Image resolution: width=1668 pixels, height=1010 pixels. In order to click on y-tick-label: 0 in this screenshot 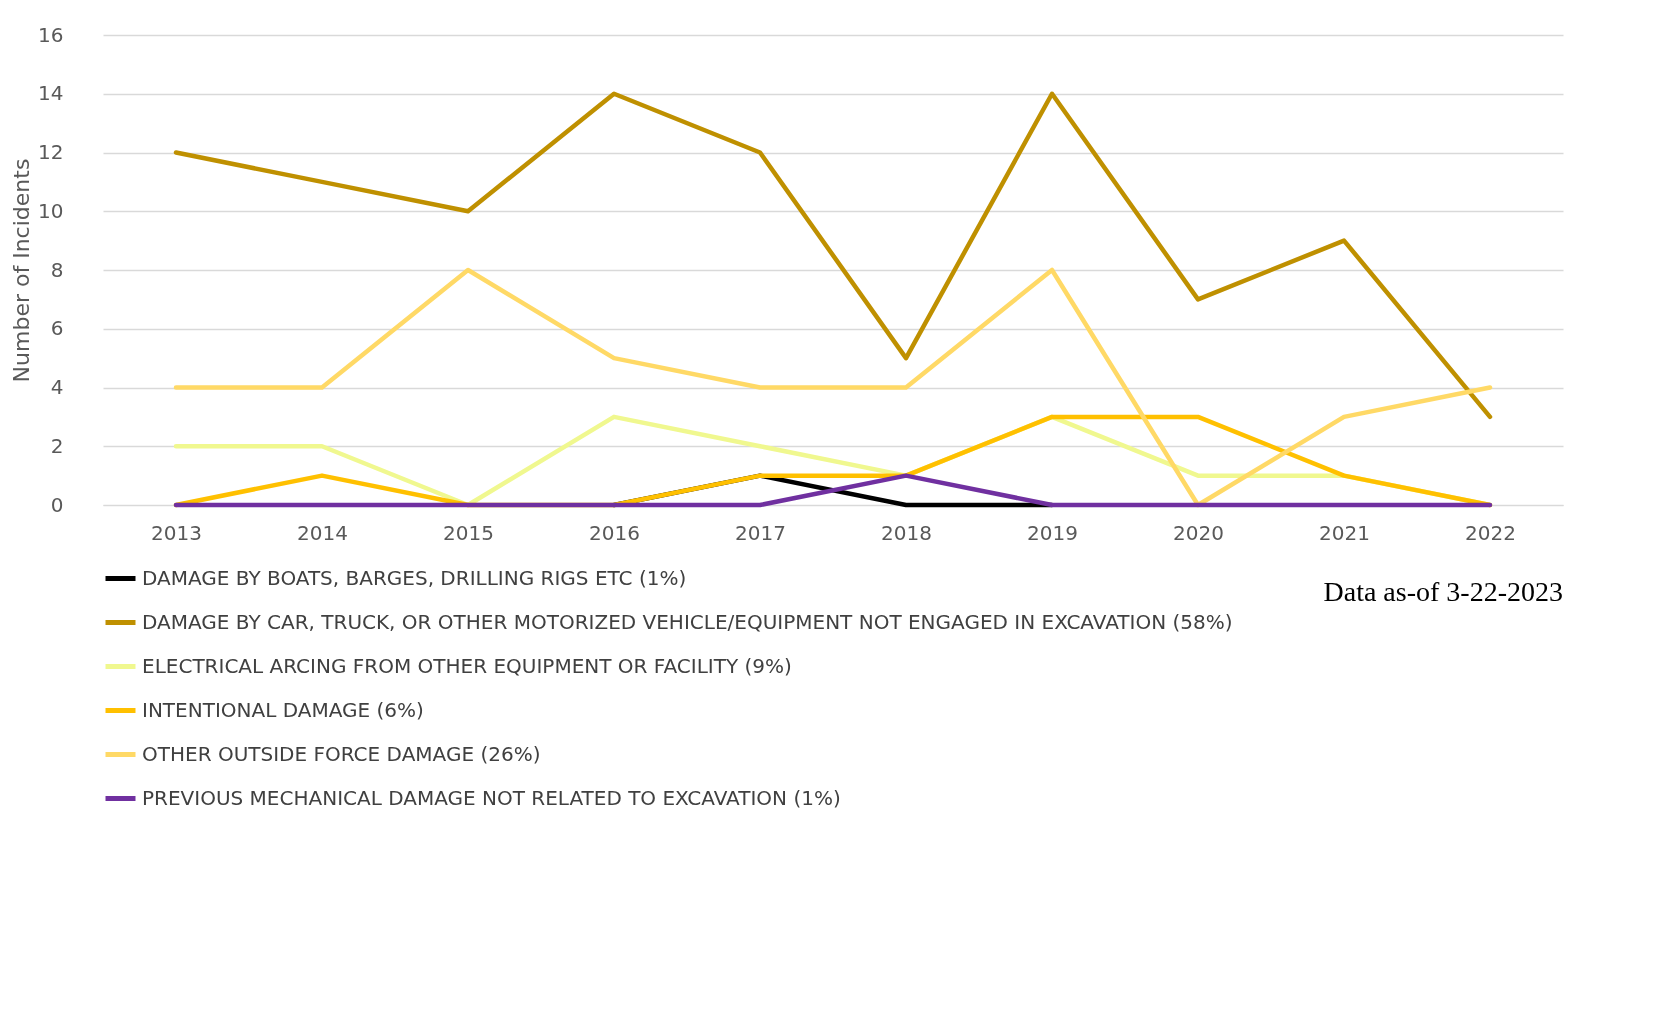, I will do `click(57, 504)`.